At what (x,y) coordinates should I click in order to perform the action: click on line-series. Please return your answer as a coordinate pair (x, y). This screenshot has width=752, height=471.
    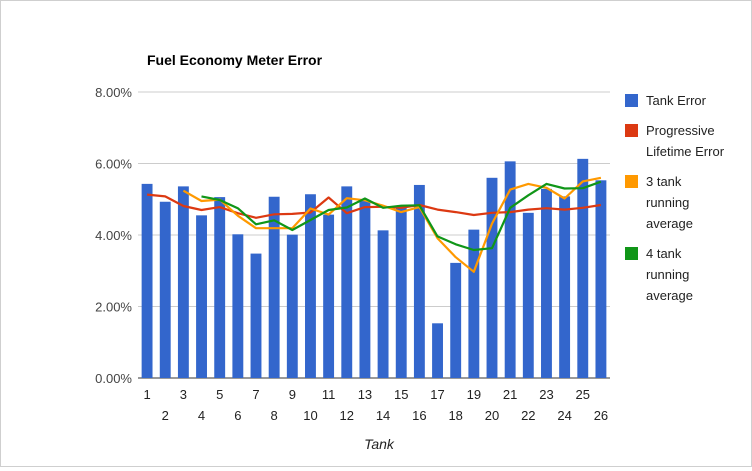
    Looking at the image, I should click on (374, 224).